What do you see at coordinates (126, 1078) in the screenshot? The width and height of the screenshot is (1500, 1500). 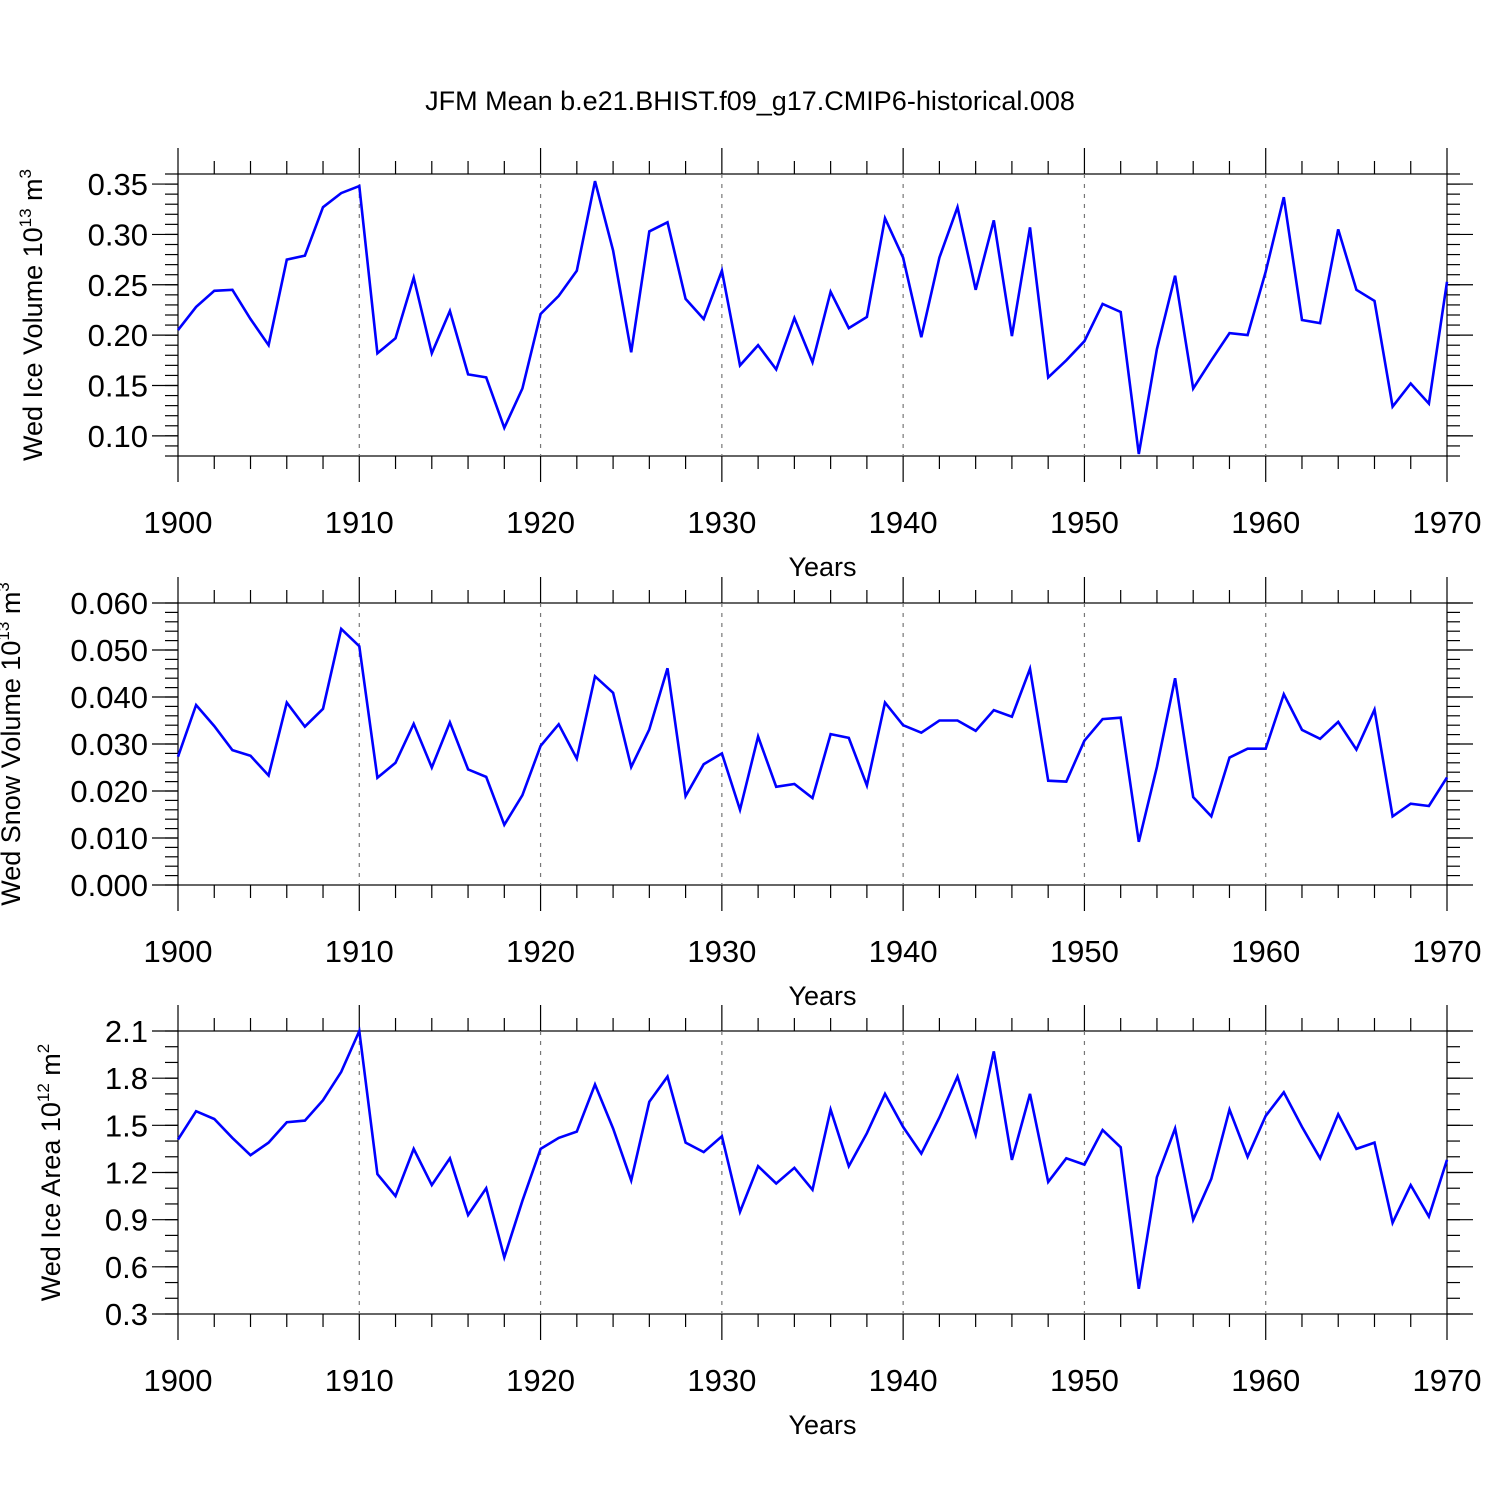 I see `y-tick-label: 1.8` at bounding box center [126, 1078].